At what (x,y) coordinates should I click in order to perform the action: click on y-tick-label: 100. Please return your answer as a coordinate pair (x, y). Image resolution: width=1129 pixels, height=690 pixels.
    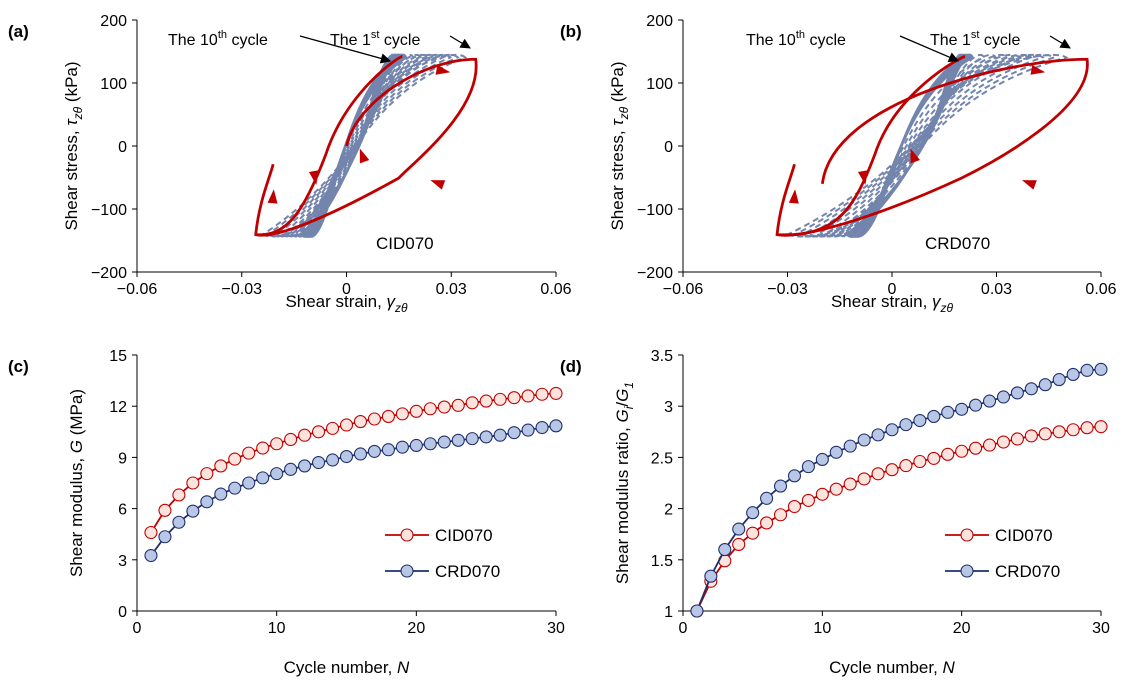
    Looking at the image, I should click on (113, 84).